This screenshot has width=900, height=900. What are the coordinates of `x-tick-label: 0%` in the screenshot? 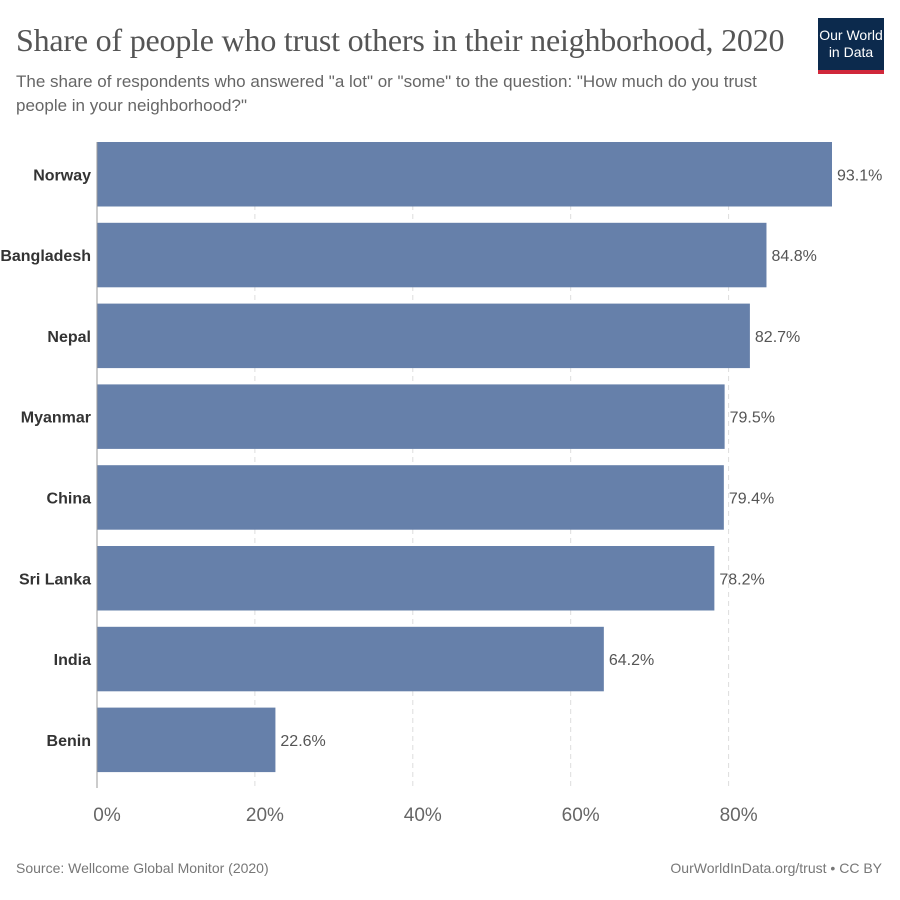 It's located at (107, 815).